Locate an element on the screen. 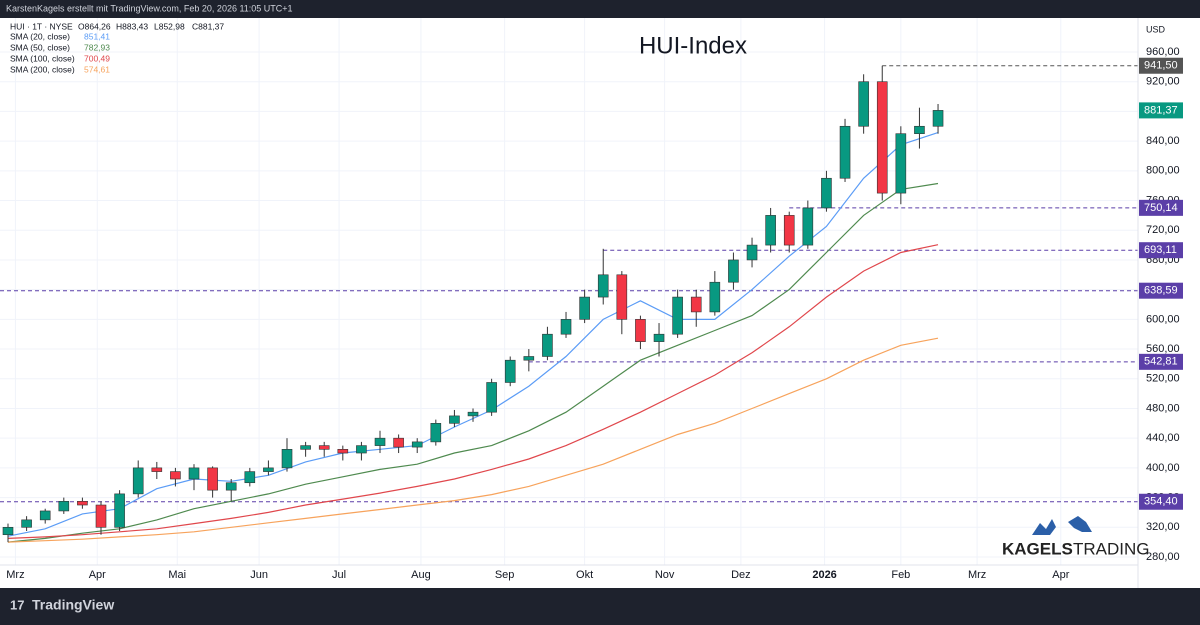 The height and width of the screenshot is (625, 1200). price-label: 750,14 is located at coordinates (1161, 208).